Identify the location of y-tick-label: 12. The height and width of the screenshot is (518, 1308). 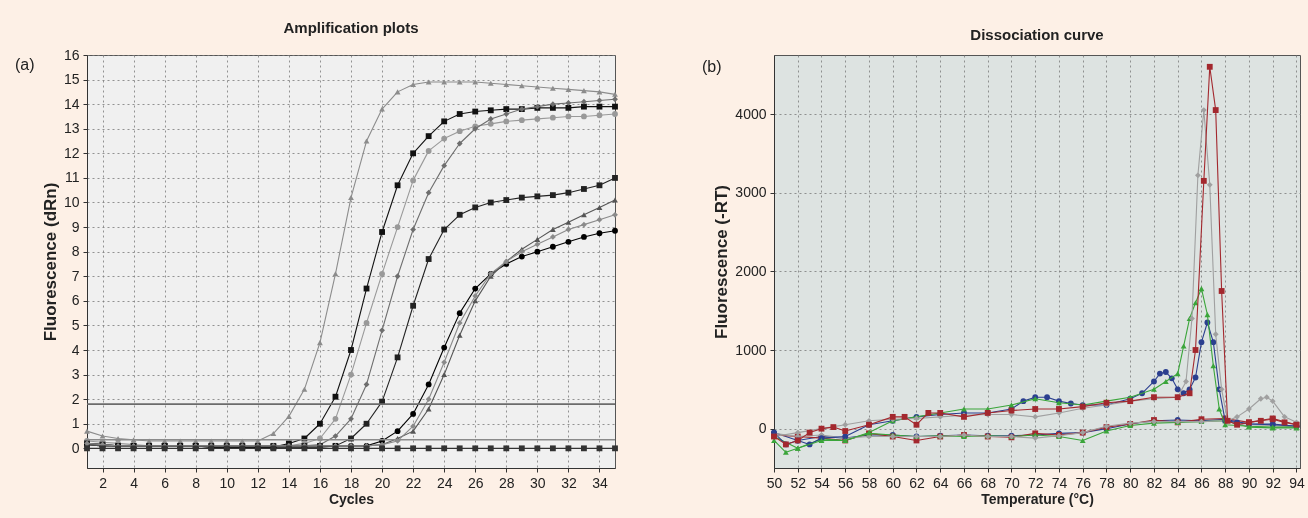
(71, 152).